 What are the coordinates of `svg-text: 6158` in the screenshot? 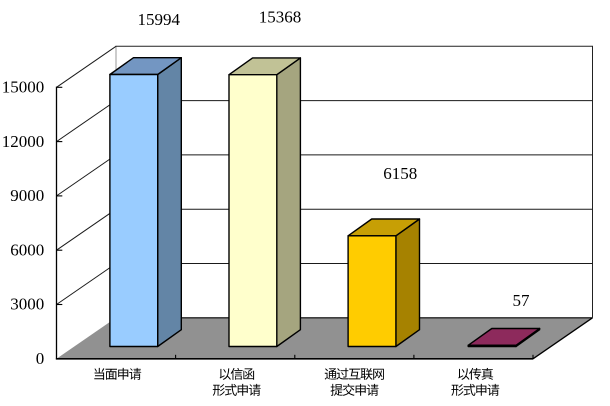 It's located at (400, 173).